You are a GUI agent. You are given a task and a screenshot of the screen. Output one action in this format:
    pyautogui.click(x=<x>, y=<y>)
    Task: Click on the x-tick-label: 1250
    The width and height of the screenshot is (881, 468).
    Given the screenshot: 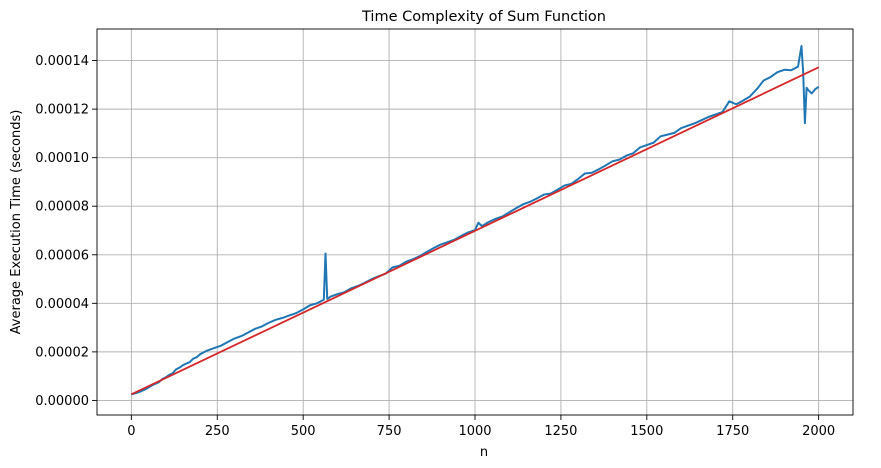 What is the action you would take?
    pyautogui.click(x=560, y=431)
    